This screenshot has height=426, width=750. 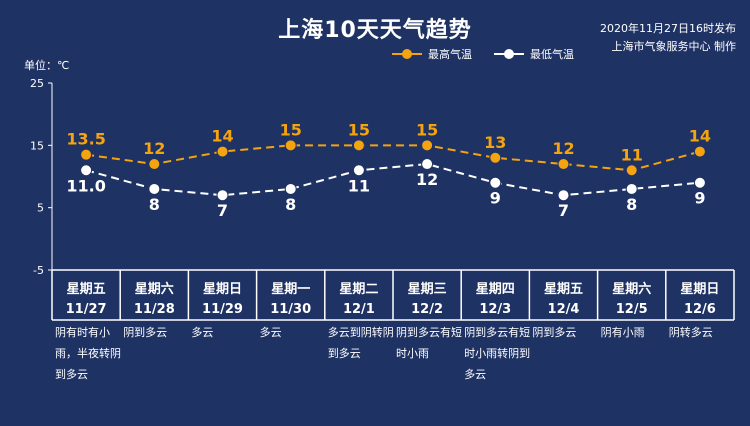 What do you see at coordinates (632, 309) in the screenshot?
I see `x-tick-date: 12/5` at bounding box center [632, 309].